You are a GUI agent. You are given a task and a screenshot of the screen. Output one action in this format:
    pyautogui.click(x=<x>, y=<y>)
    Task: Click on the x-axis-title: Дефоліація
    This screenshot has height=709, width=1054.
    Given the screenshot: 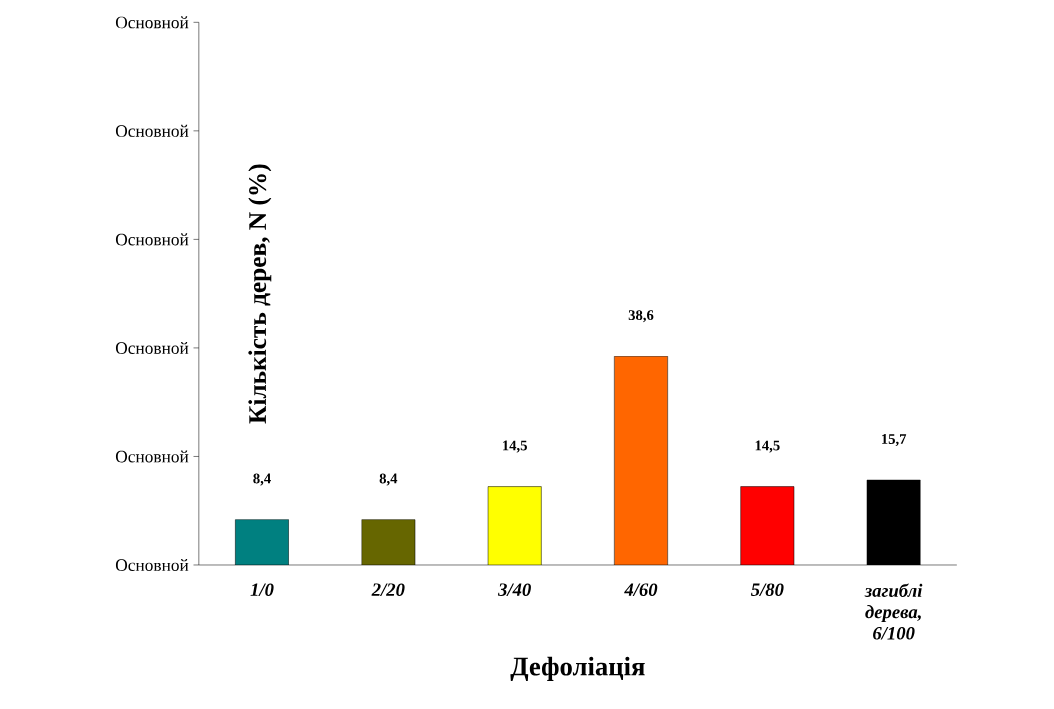 What is the action you would take?
    pyautogui.click(x=577, y=668)
    